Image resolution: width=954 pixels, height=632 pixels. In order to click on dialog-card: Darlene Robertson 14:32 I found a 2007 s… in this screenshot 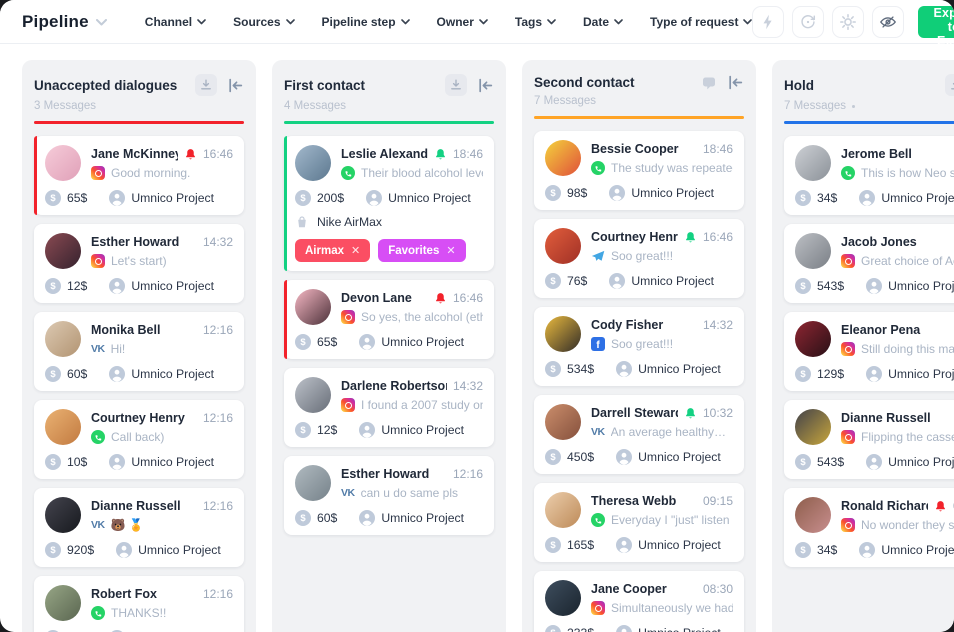, I will do `click(389, 407)`.